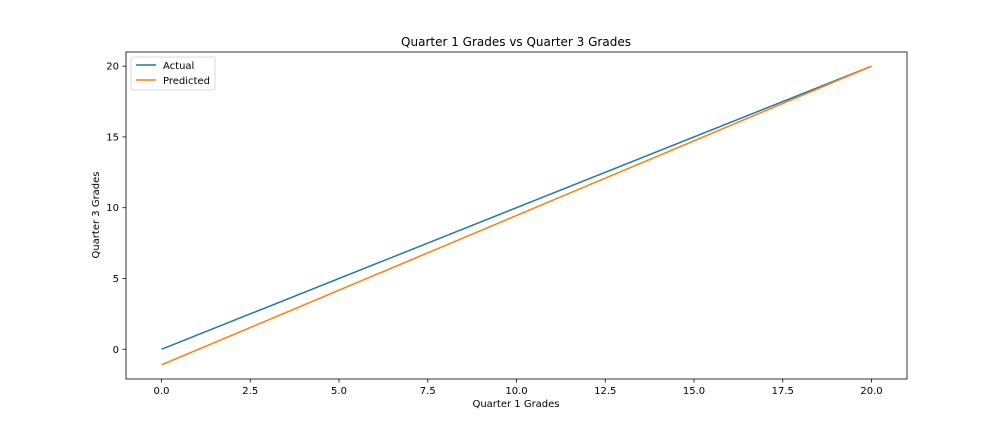  What do you see at coordinates (694, 391) in the screenshot?
I see `x-tick-label: 15.0` at bounding box center [694, 391].